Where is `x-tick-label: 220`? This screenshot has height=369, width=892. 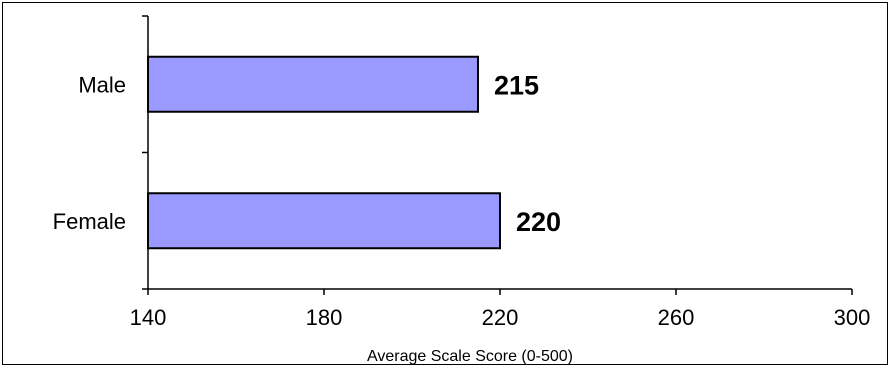
x-tick-label: 220 is located at coordinates (500, 317).